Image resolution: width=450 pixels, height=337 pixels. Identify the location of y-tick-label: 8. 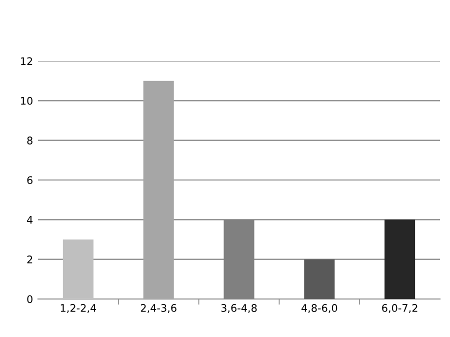
(29, 140).